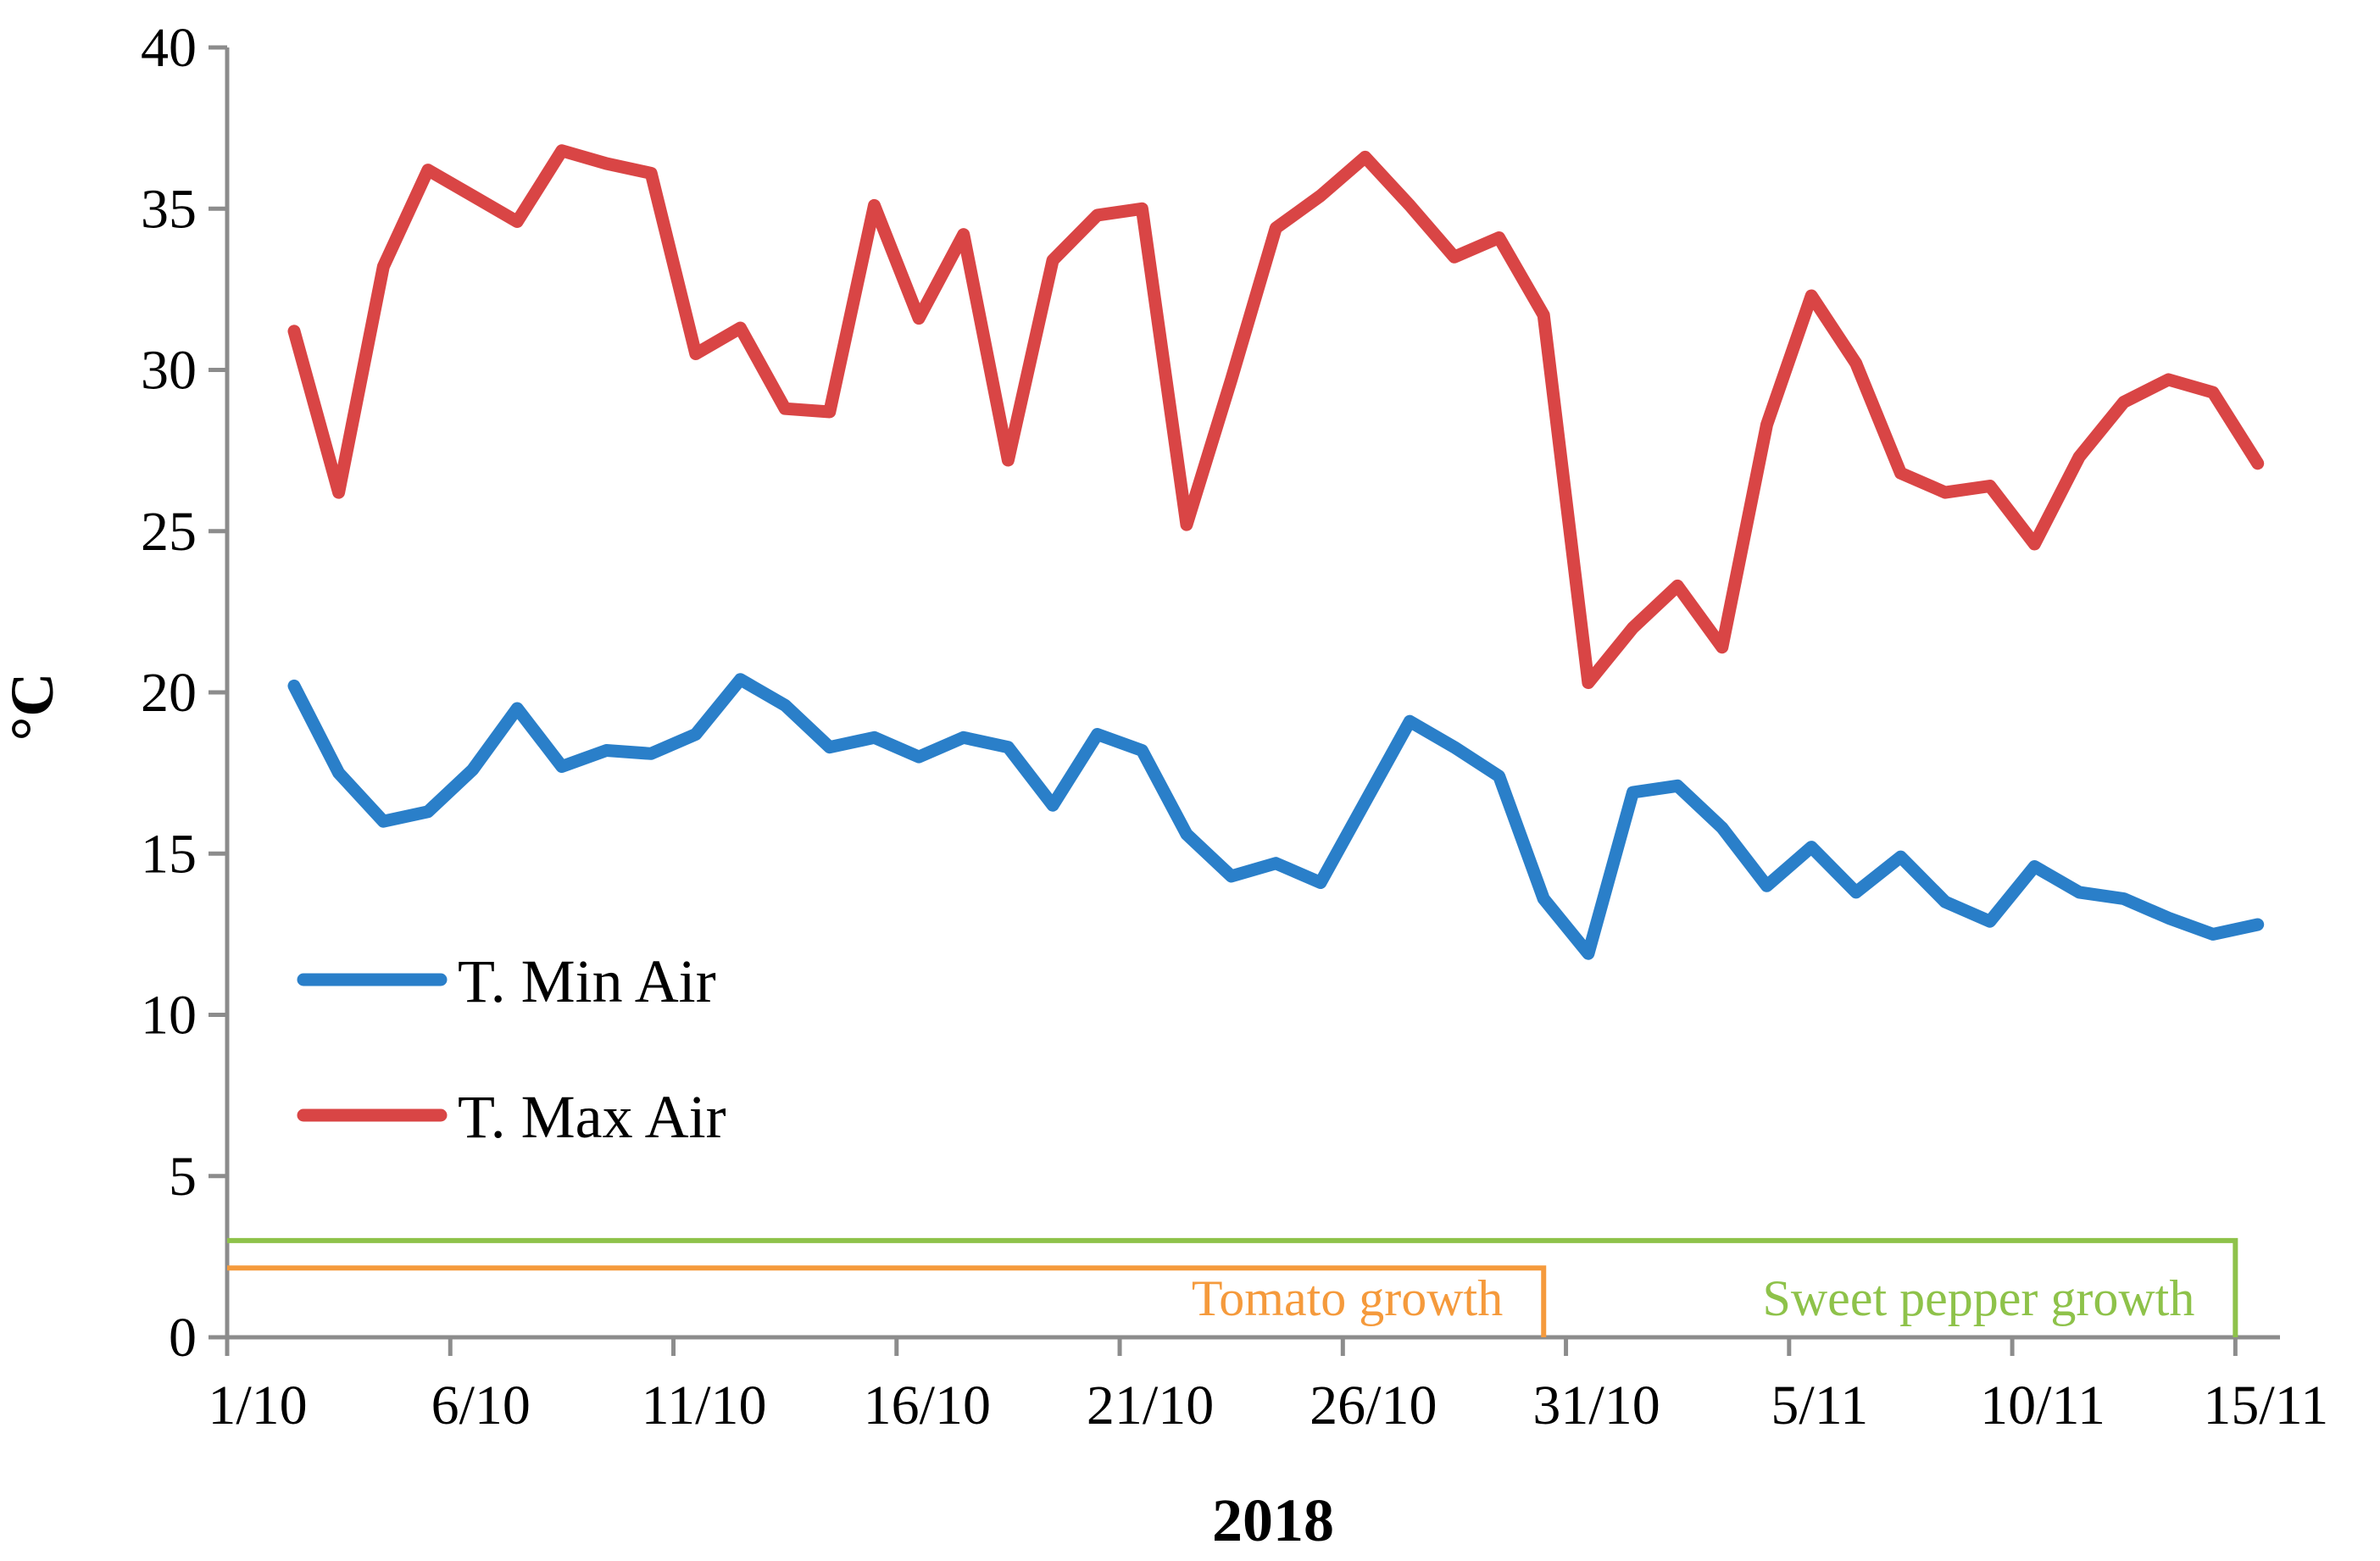  What do you see at coordinates (1596, 1406) in the screenshot?
I see `x-tick-label: 31/10` at bounding box center [1596, 1406].